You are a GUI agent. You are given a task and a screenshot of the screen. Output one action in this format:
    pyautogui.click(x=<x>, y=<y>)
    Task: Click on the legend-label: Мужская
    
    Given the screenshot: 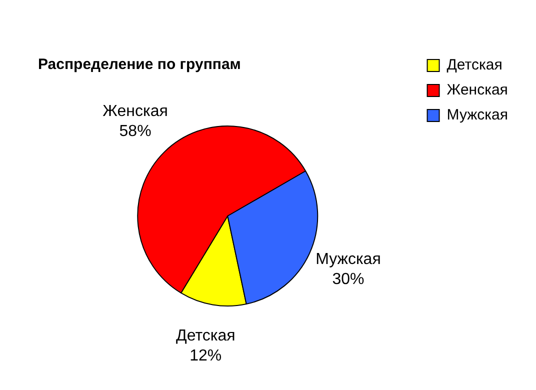 What is the action you would take?
    pyautogui.click(x=477, y=115)
    